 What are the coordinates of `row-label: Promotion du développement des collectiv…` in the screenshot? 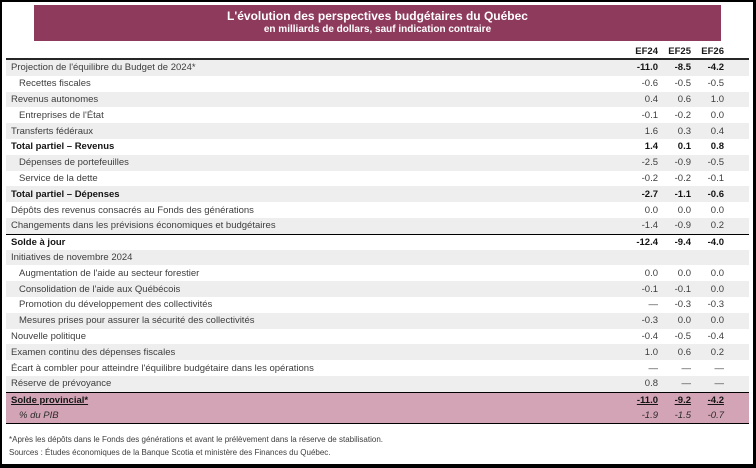 It's located at (116, 305).